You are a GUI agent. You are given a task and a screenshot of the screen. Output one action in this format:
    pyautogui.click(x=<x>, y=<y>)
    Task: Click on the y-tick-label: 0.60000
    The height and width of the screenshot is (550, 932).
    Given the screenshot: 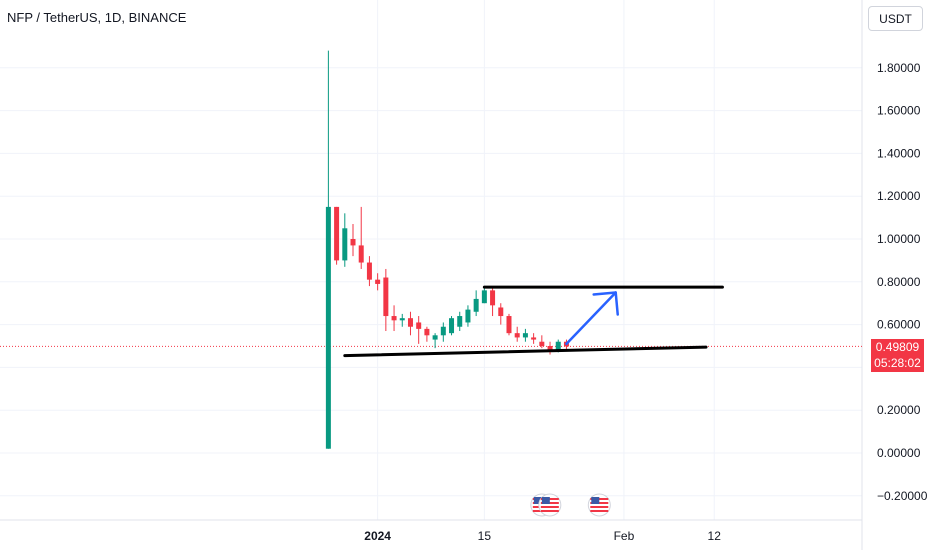 What is the action you would take?
    pyautogui.click(x=899, y=325)
    